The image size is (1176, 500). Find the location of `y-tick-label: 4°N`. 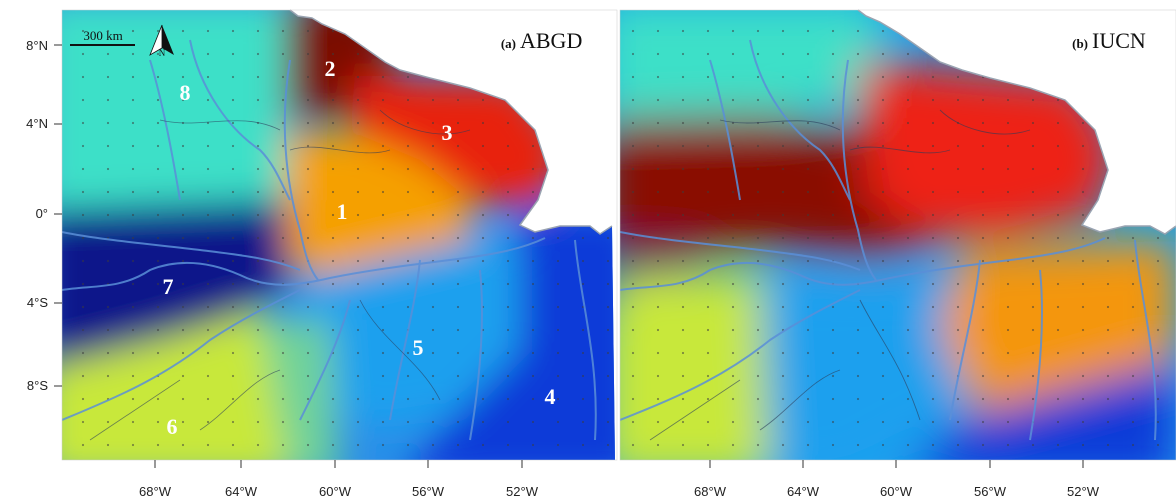

y-tick-label: 4°N is located at coordinates (37, 123).